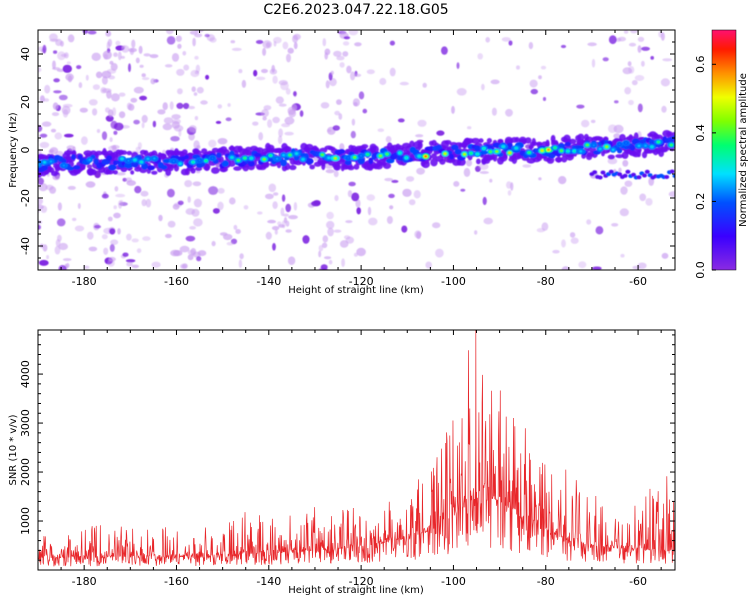  I want to click on spectrogram-ridge-body, so click(251, 163).